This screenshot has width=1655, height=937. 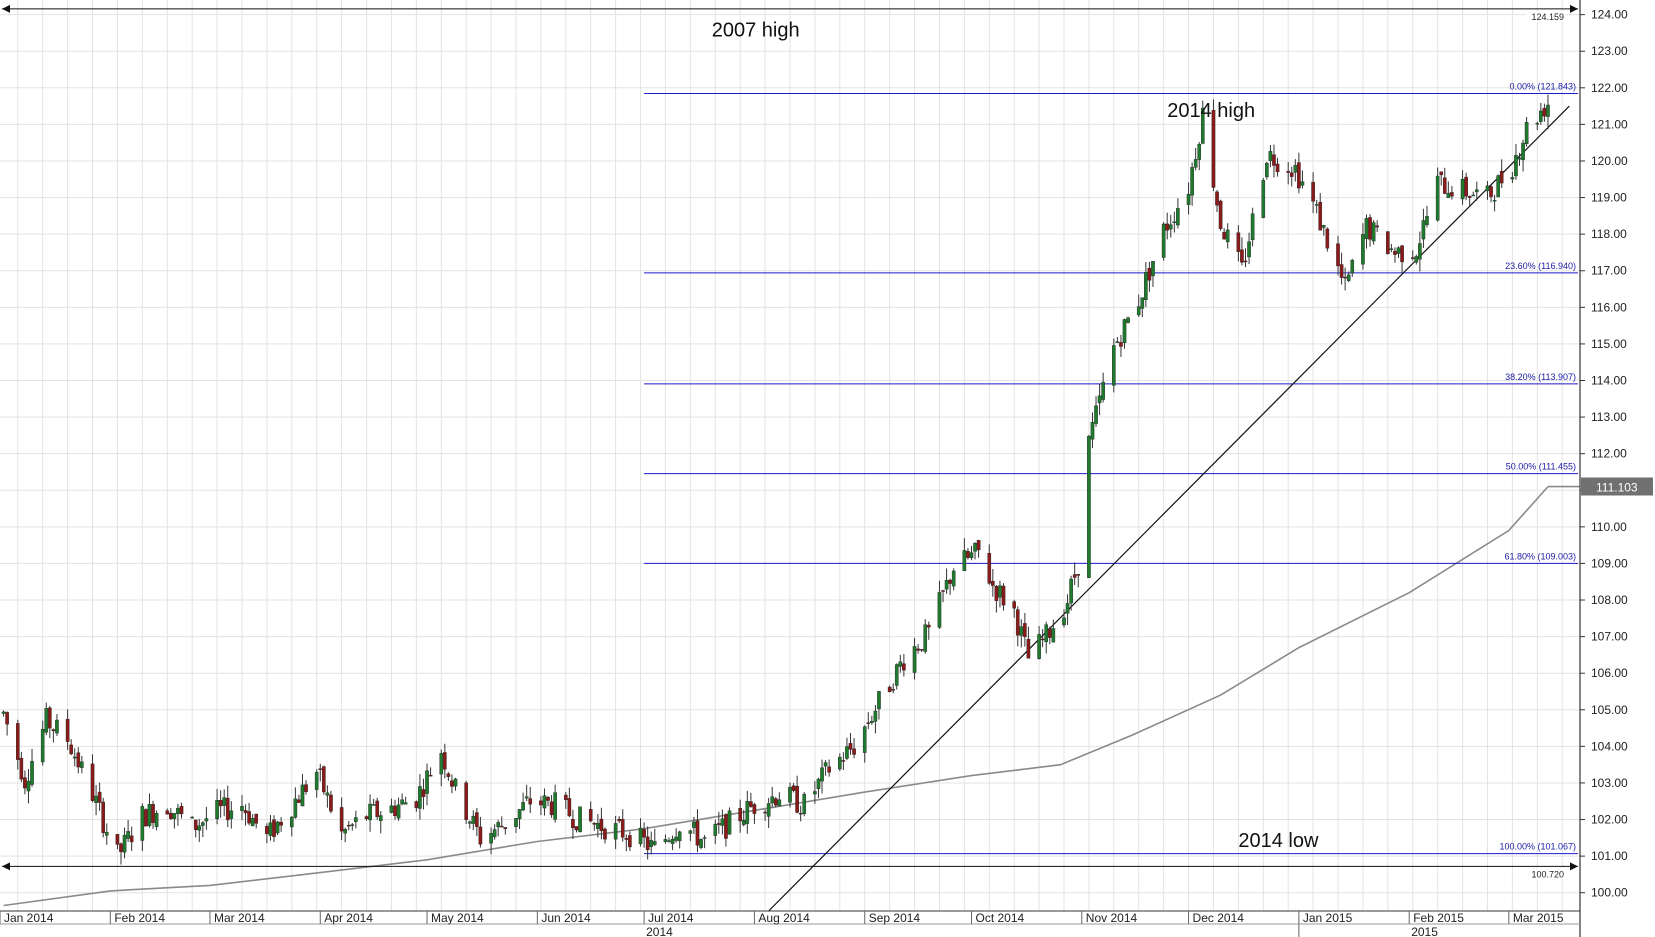 What do you see at coordinates (1609, 380) in the screenshot?
I see `y-tick-label: 114.00` at bounding box center [1609, 380].